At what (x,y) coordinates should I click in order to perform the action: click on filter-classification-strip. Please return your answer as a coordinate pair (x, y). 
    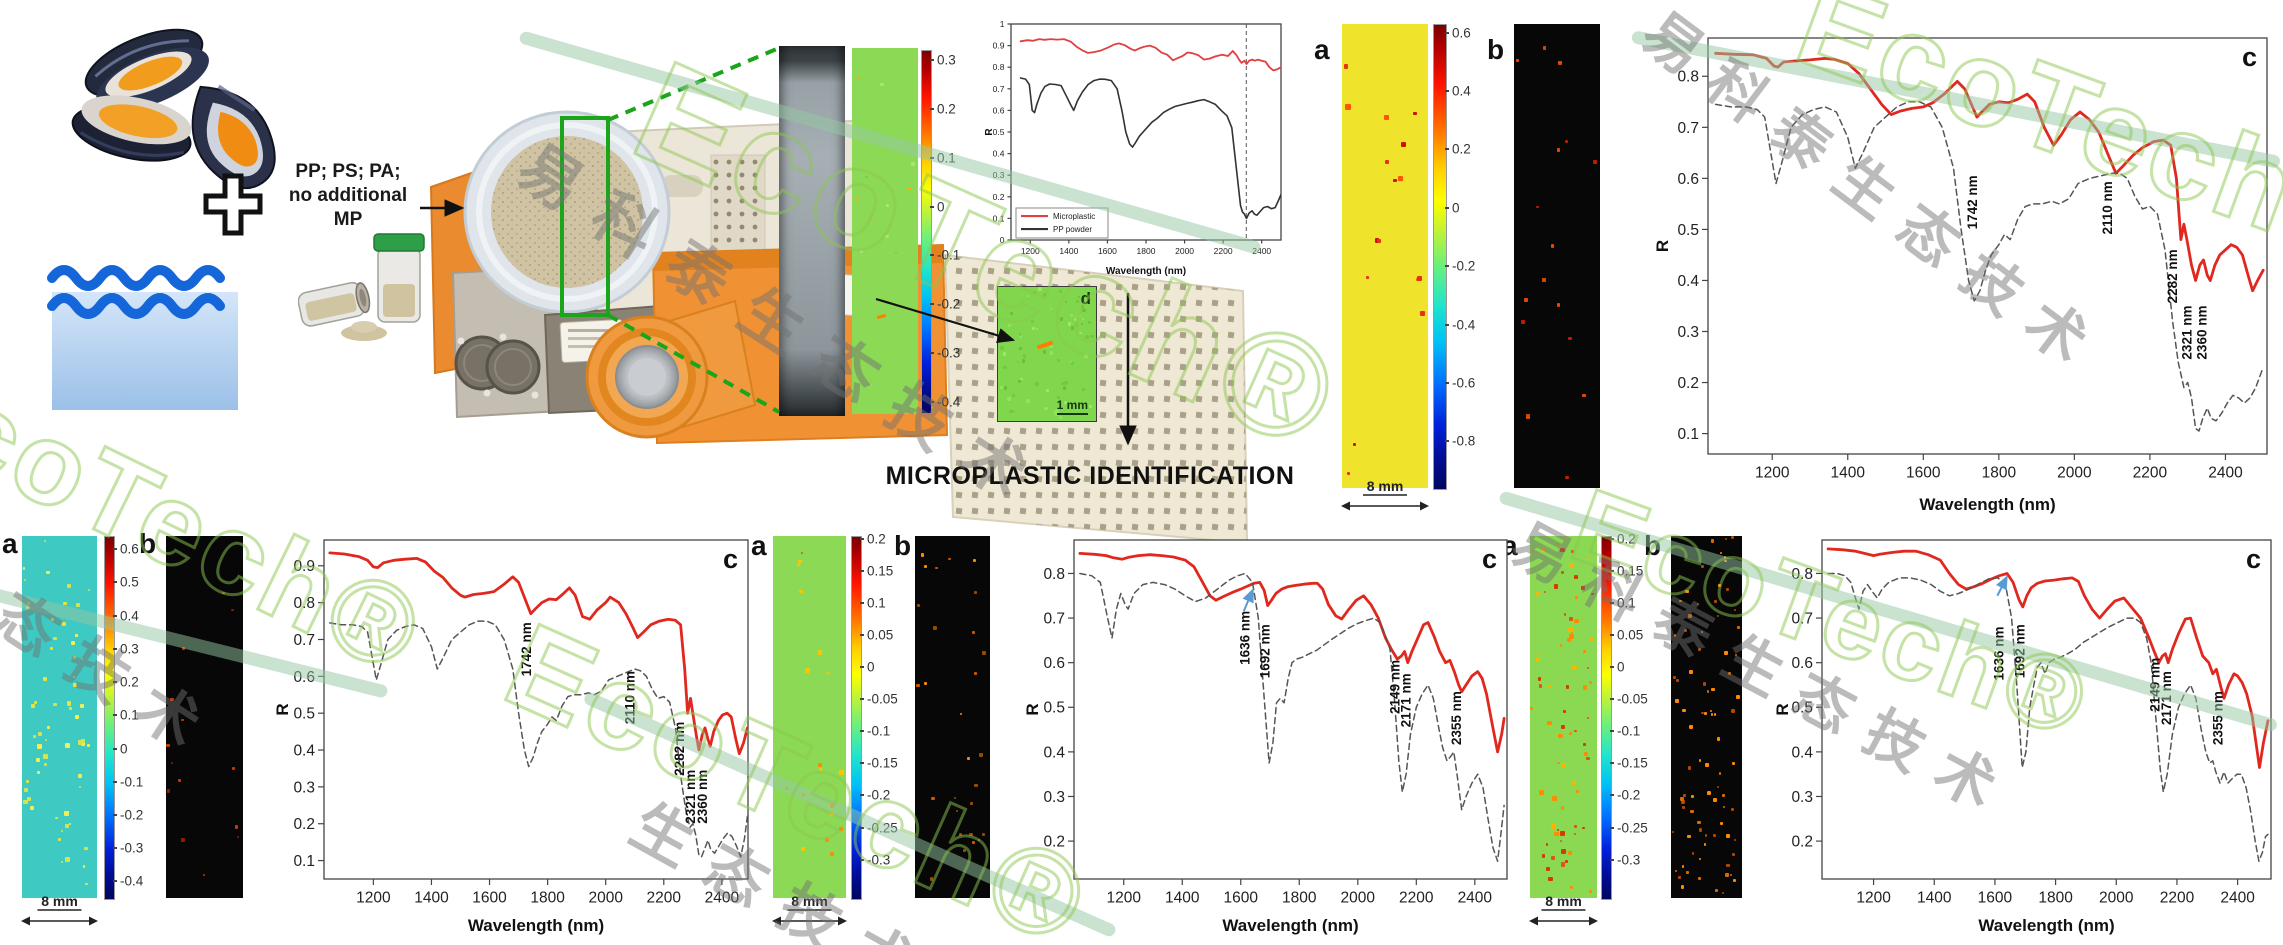
    Looking at the image, I should click on (885, 231).